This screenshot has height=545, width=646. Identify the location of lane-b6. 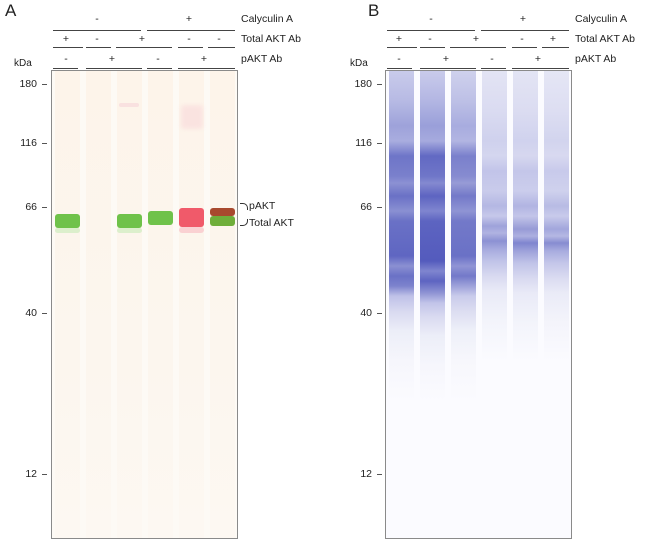
(556, 304).